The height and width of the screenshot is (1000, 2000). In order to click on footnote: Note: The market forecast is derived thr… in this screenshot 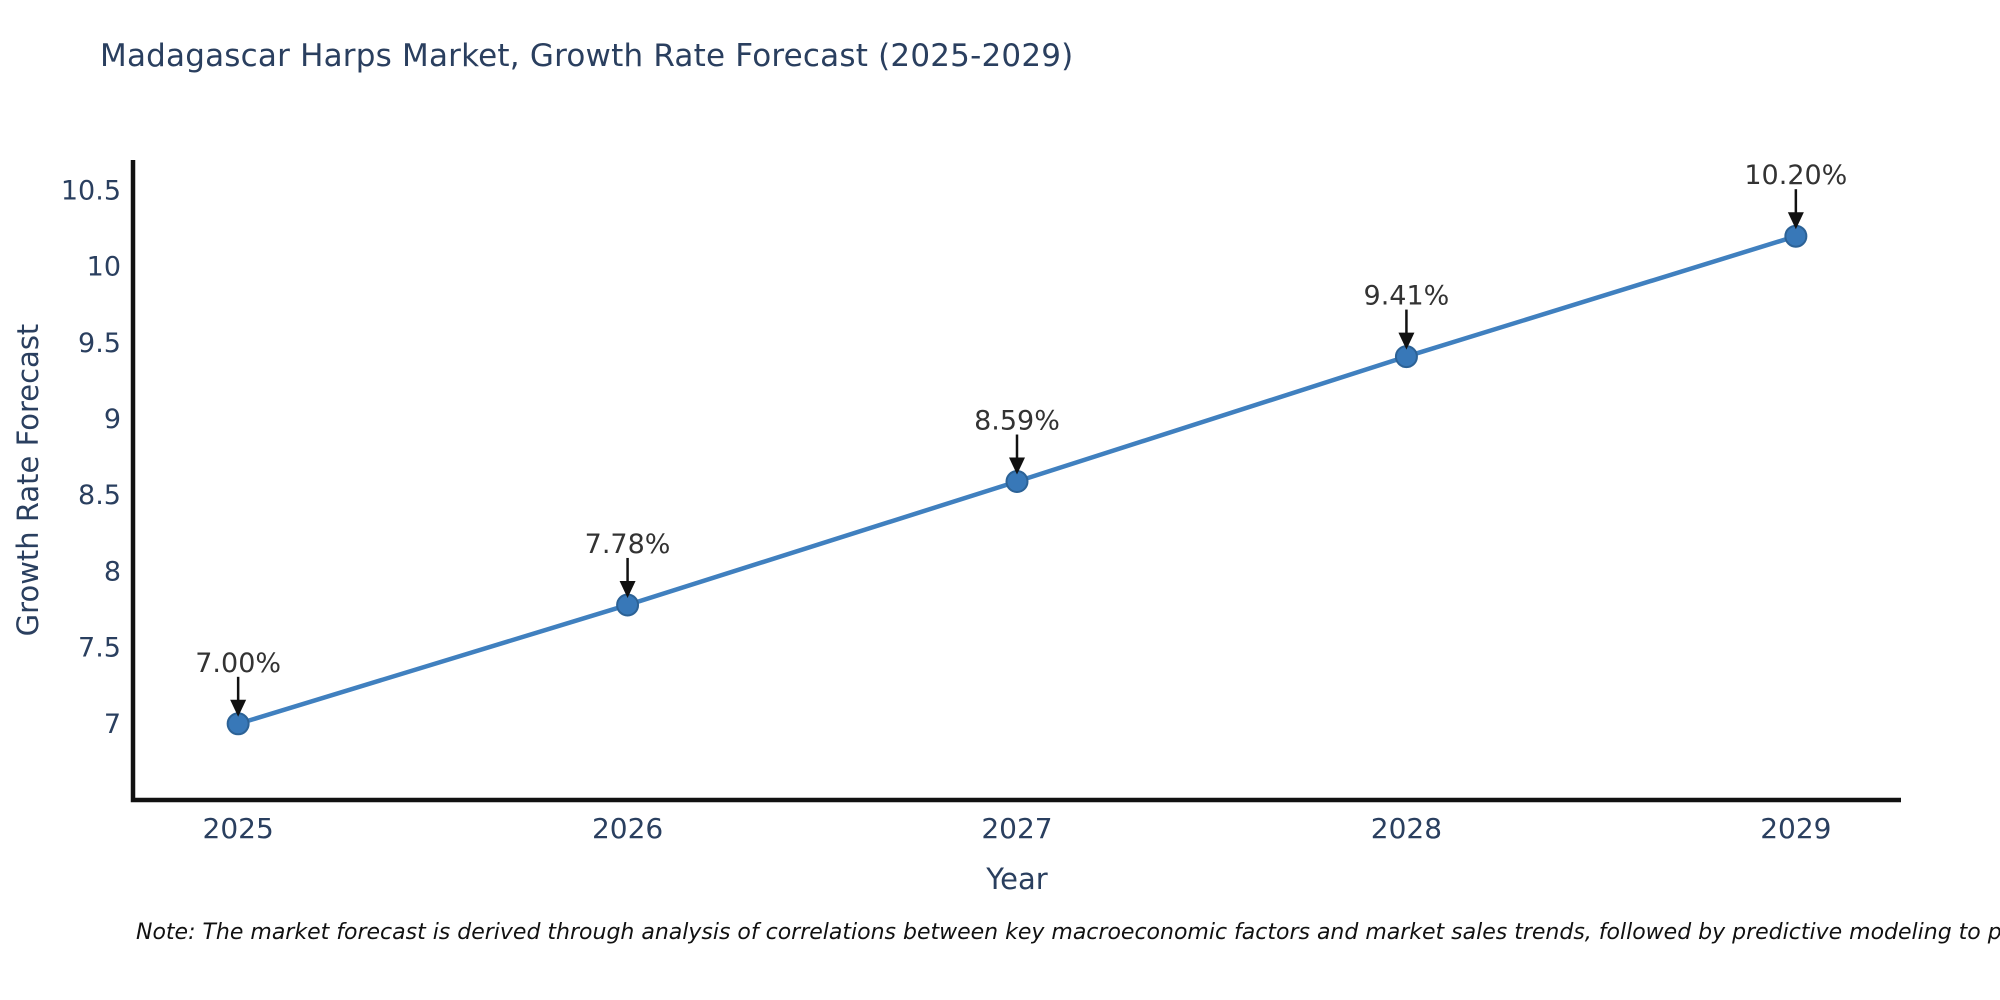, I will do `click(1068, 932)`.